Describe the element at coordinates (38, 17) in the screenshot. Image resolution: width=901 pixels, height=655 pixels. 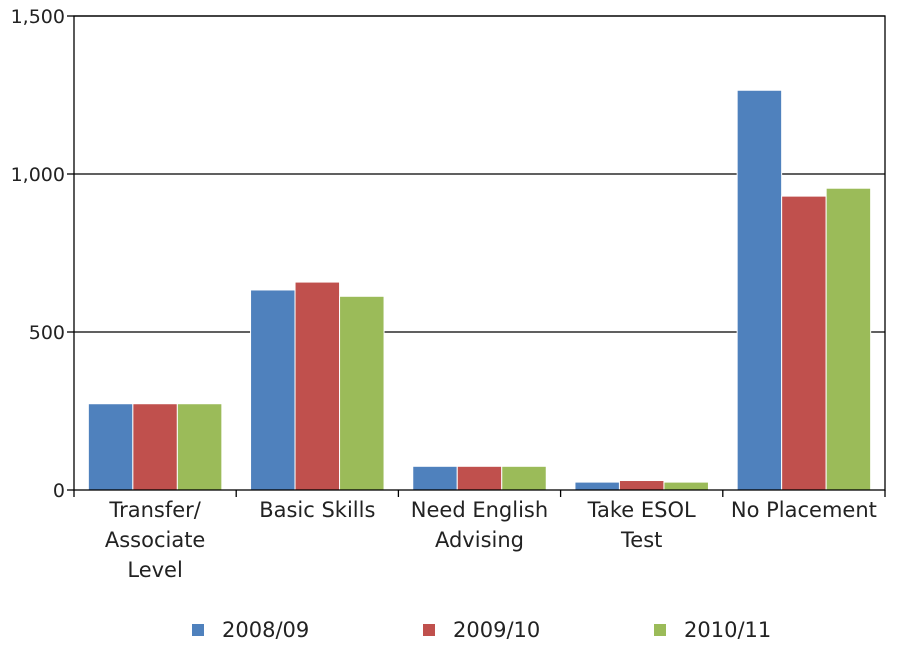
I see `y-tick-label: 1,500` at that location.